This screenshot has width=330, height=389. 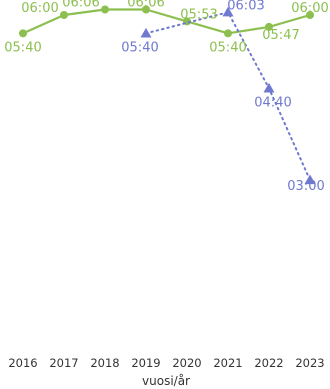 I want to click on x-axis: 2016 2017 2018 2019 2020 2021 2022 2023, so click(x=166, y=363).